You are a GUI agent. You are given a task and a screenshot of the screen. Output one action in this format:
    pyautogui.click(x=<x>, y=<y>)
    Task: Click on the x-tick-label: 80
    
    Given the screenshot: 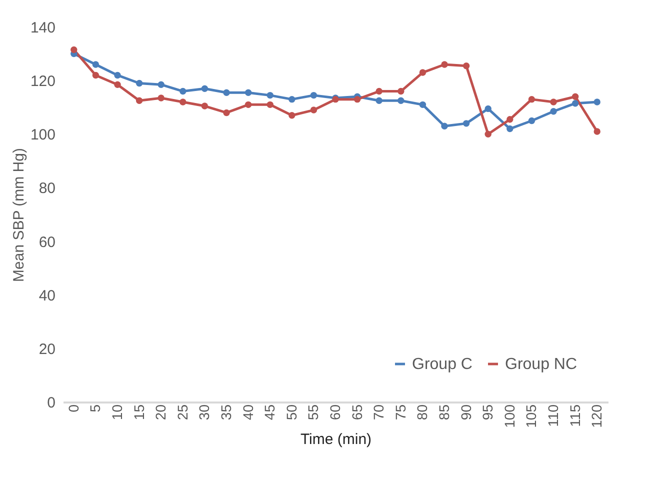 What is the action you would take?
    pyautogui.click(x=422, y=412)
    